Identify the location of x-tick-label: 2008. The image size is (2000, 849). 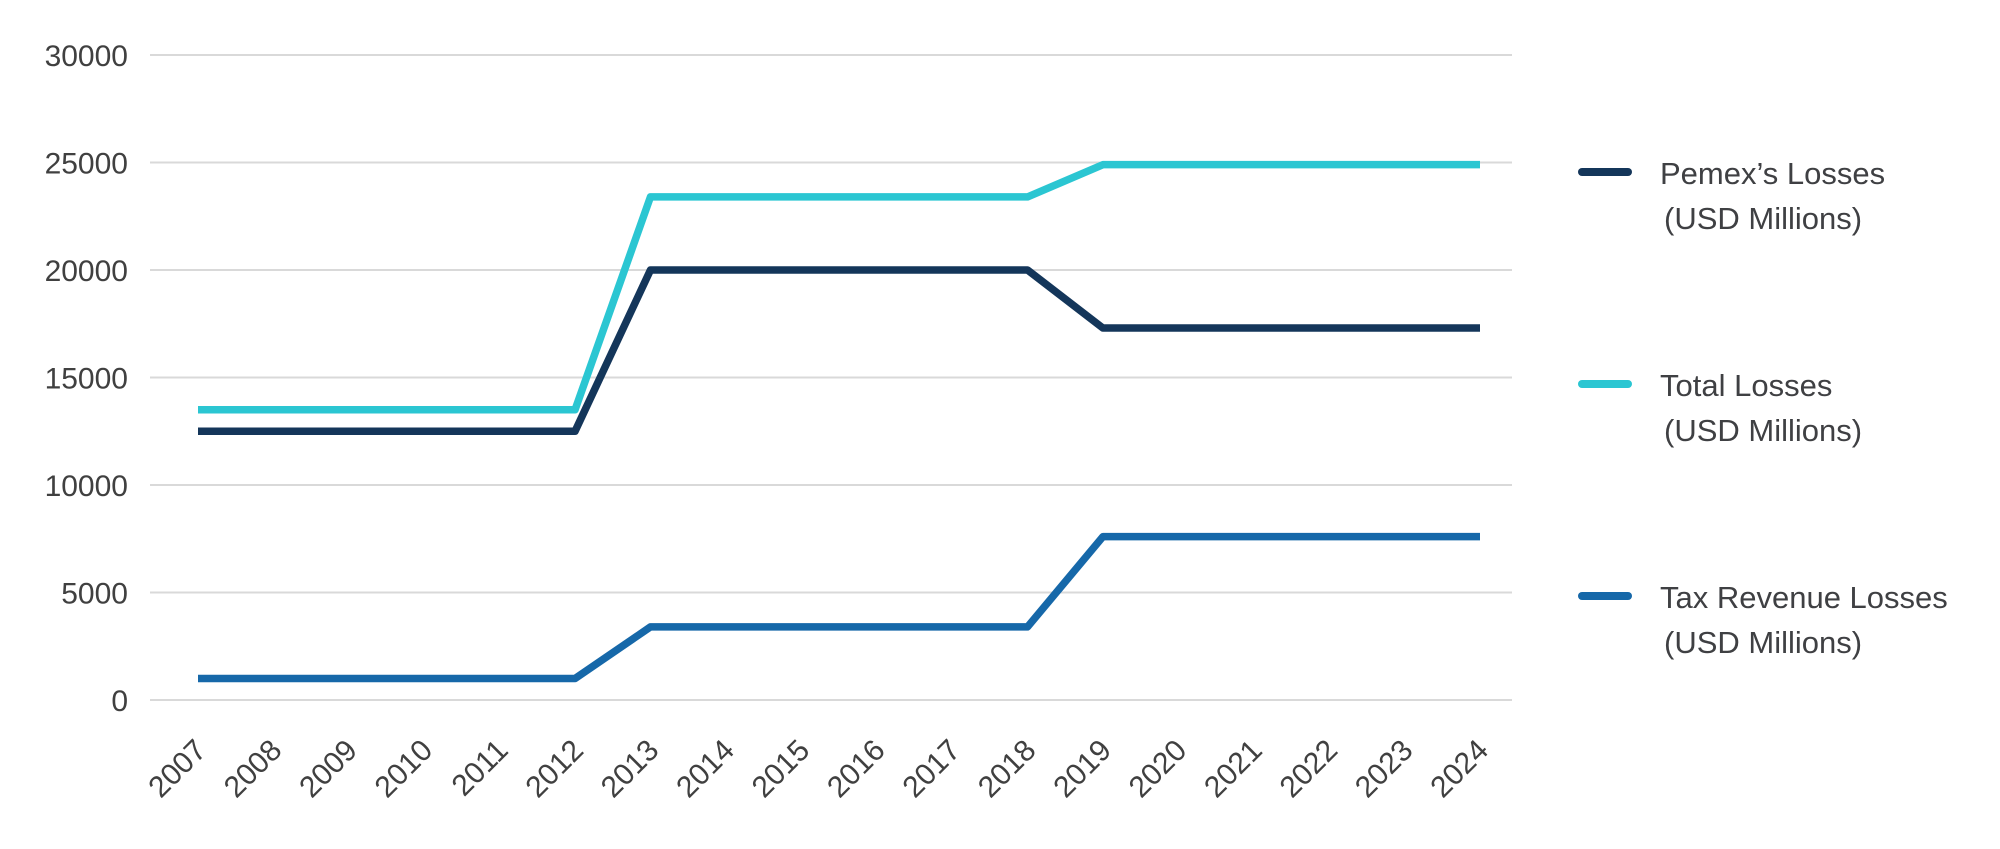
(253, 769).